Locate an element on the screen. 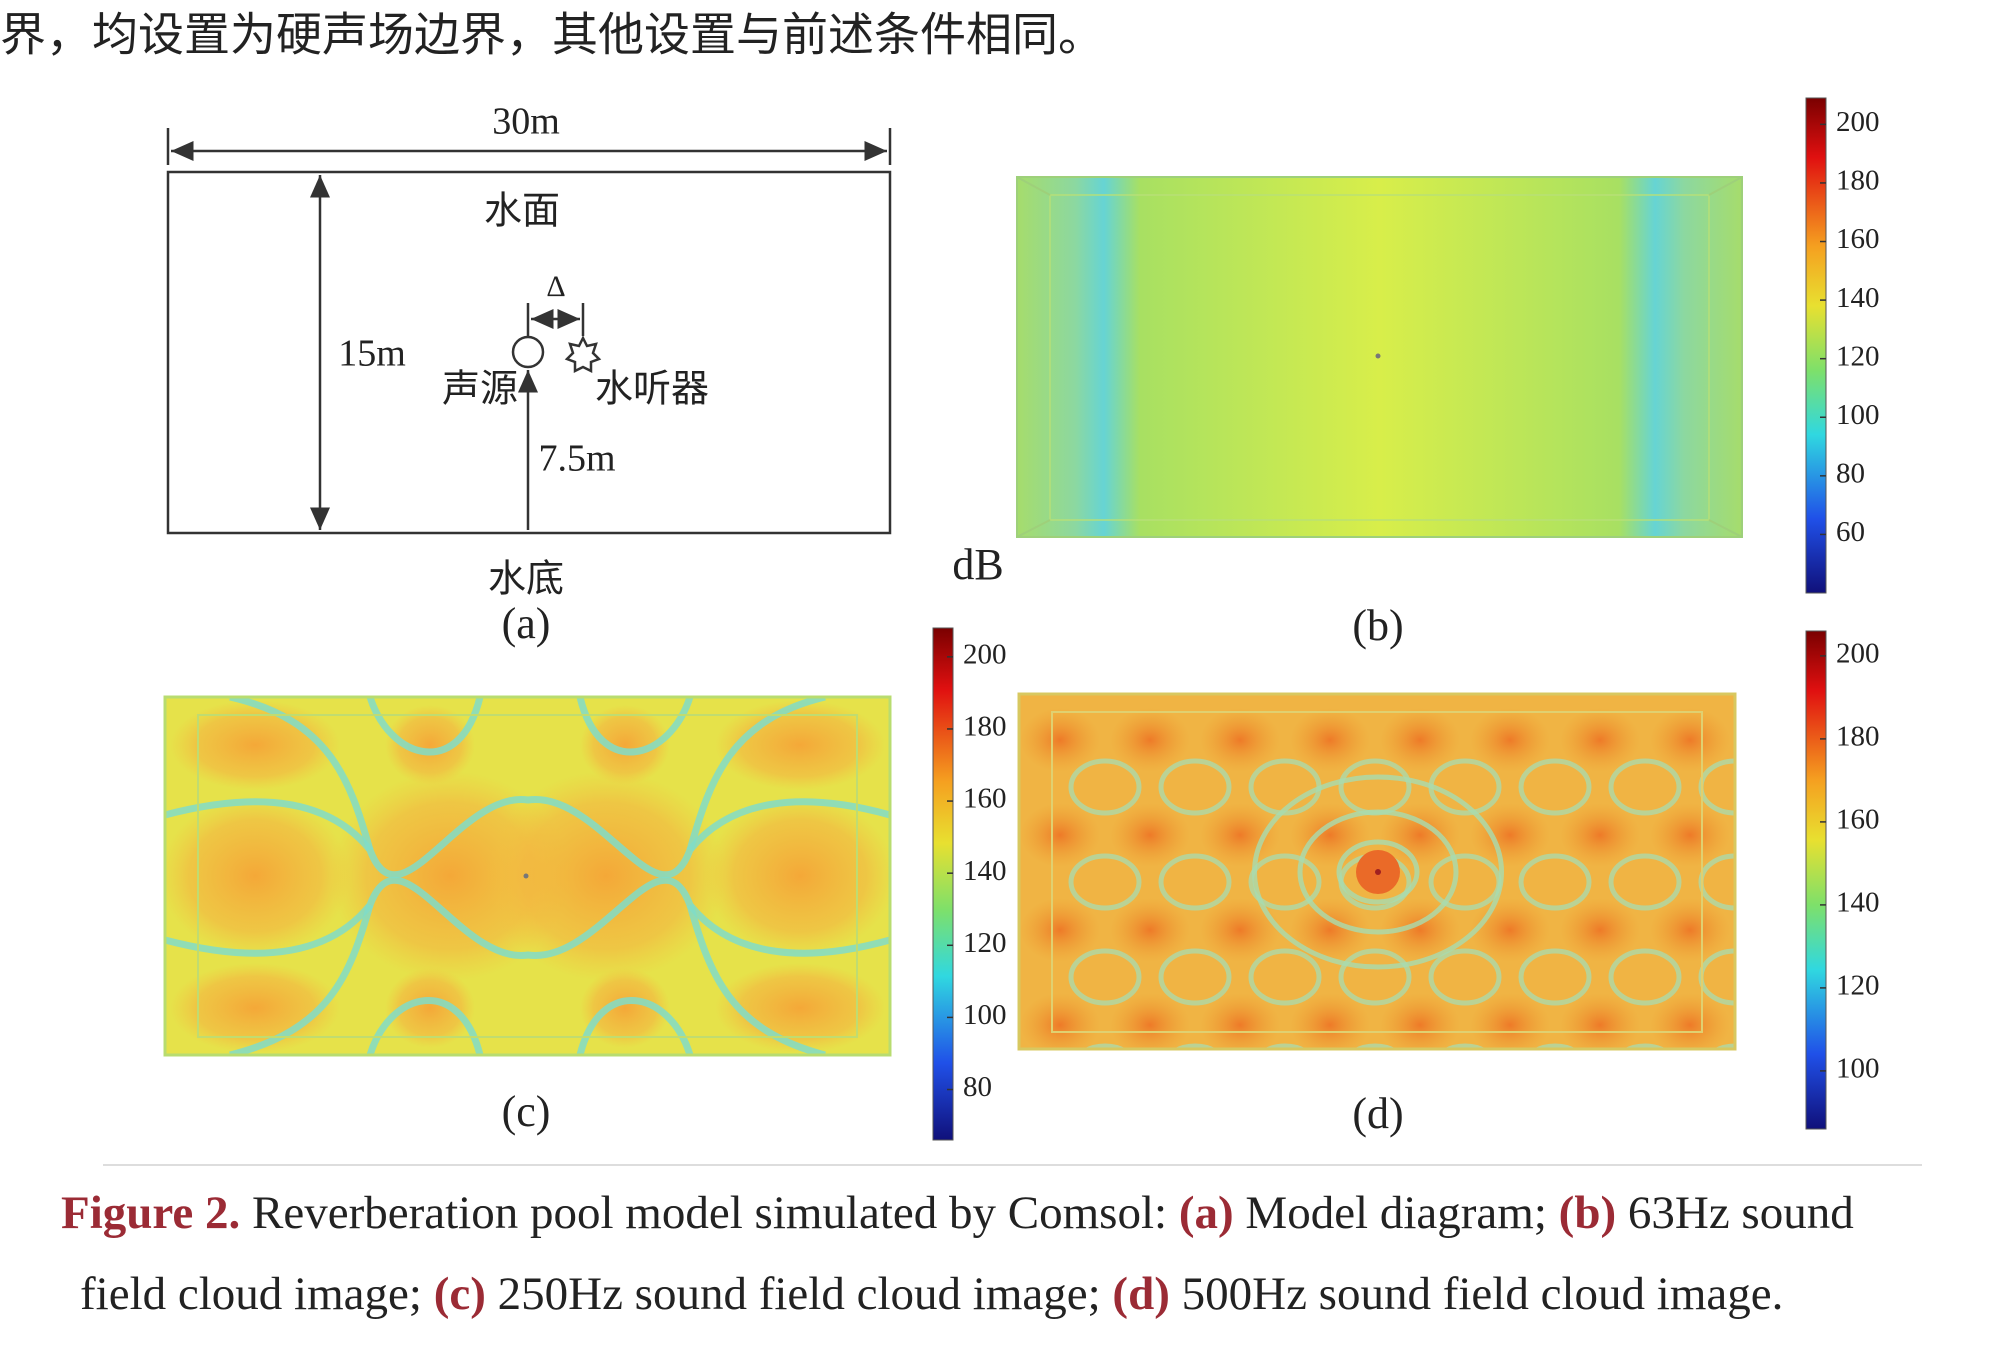  top-label: 水面 is located at coordinates (522, 212).